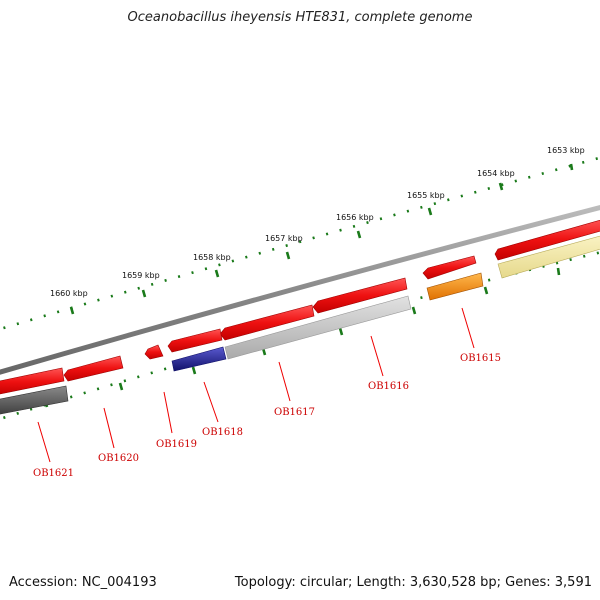  Describe the element at coordinates (496, 173) in the screenshot. I see `kbp-label: 1654 kbp` at that location.